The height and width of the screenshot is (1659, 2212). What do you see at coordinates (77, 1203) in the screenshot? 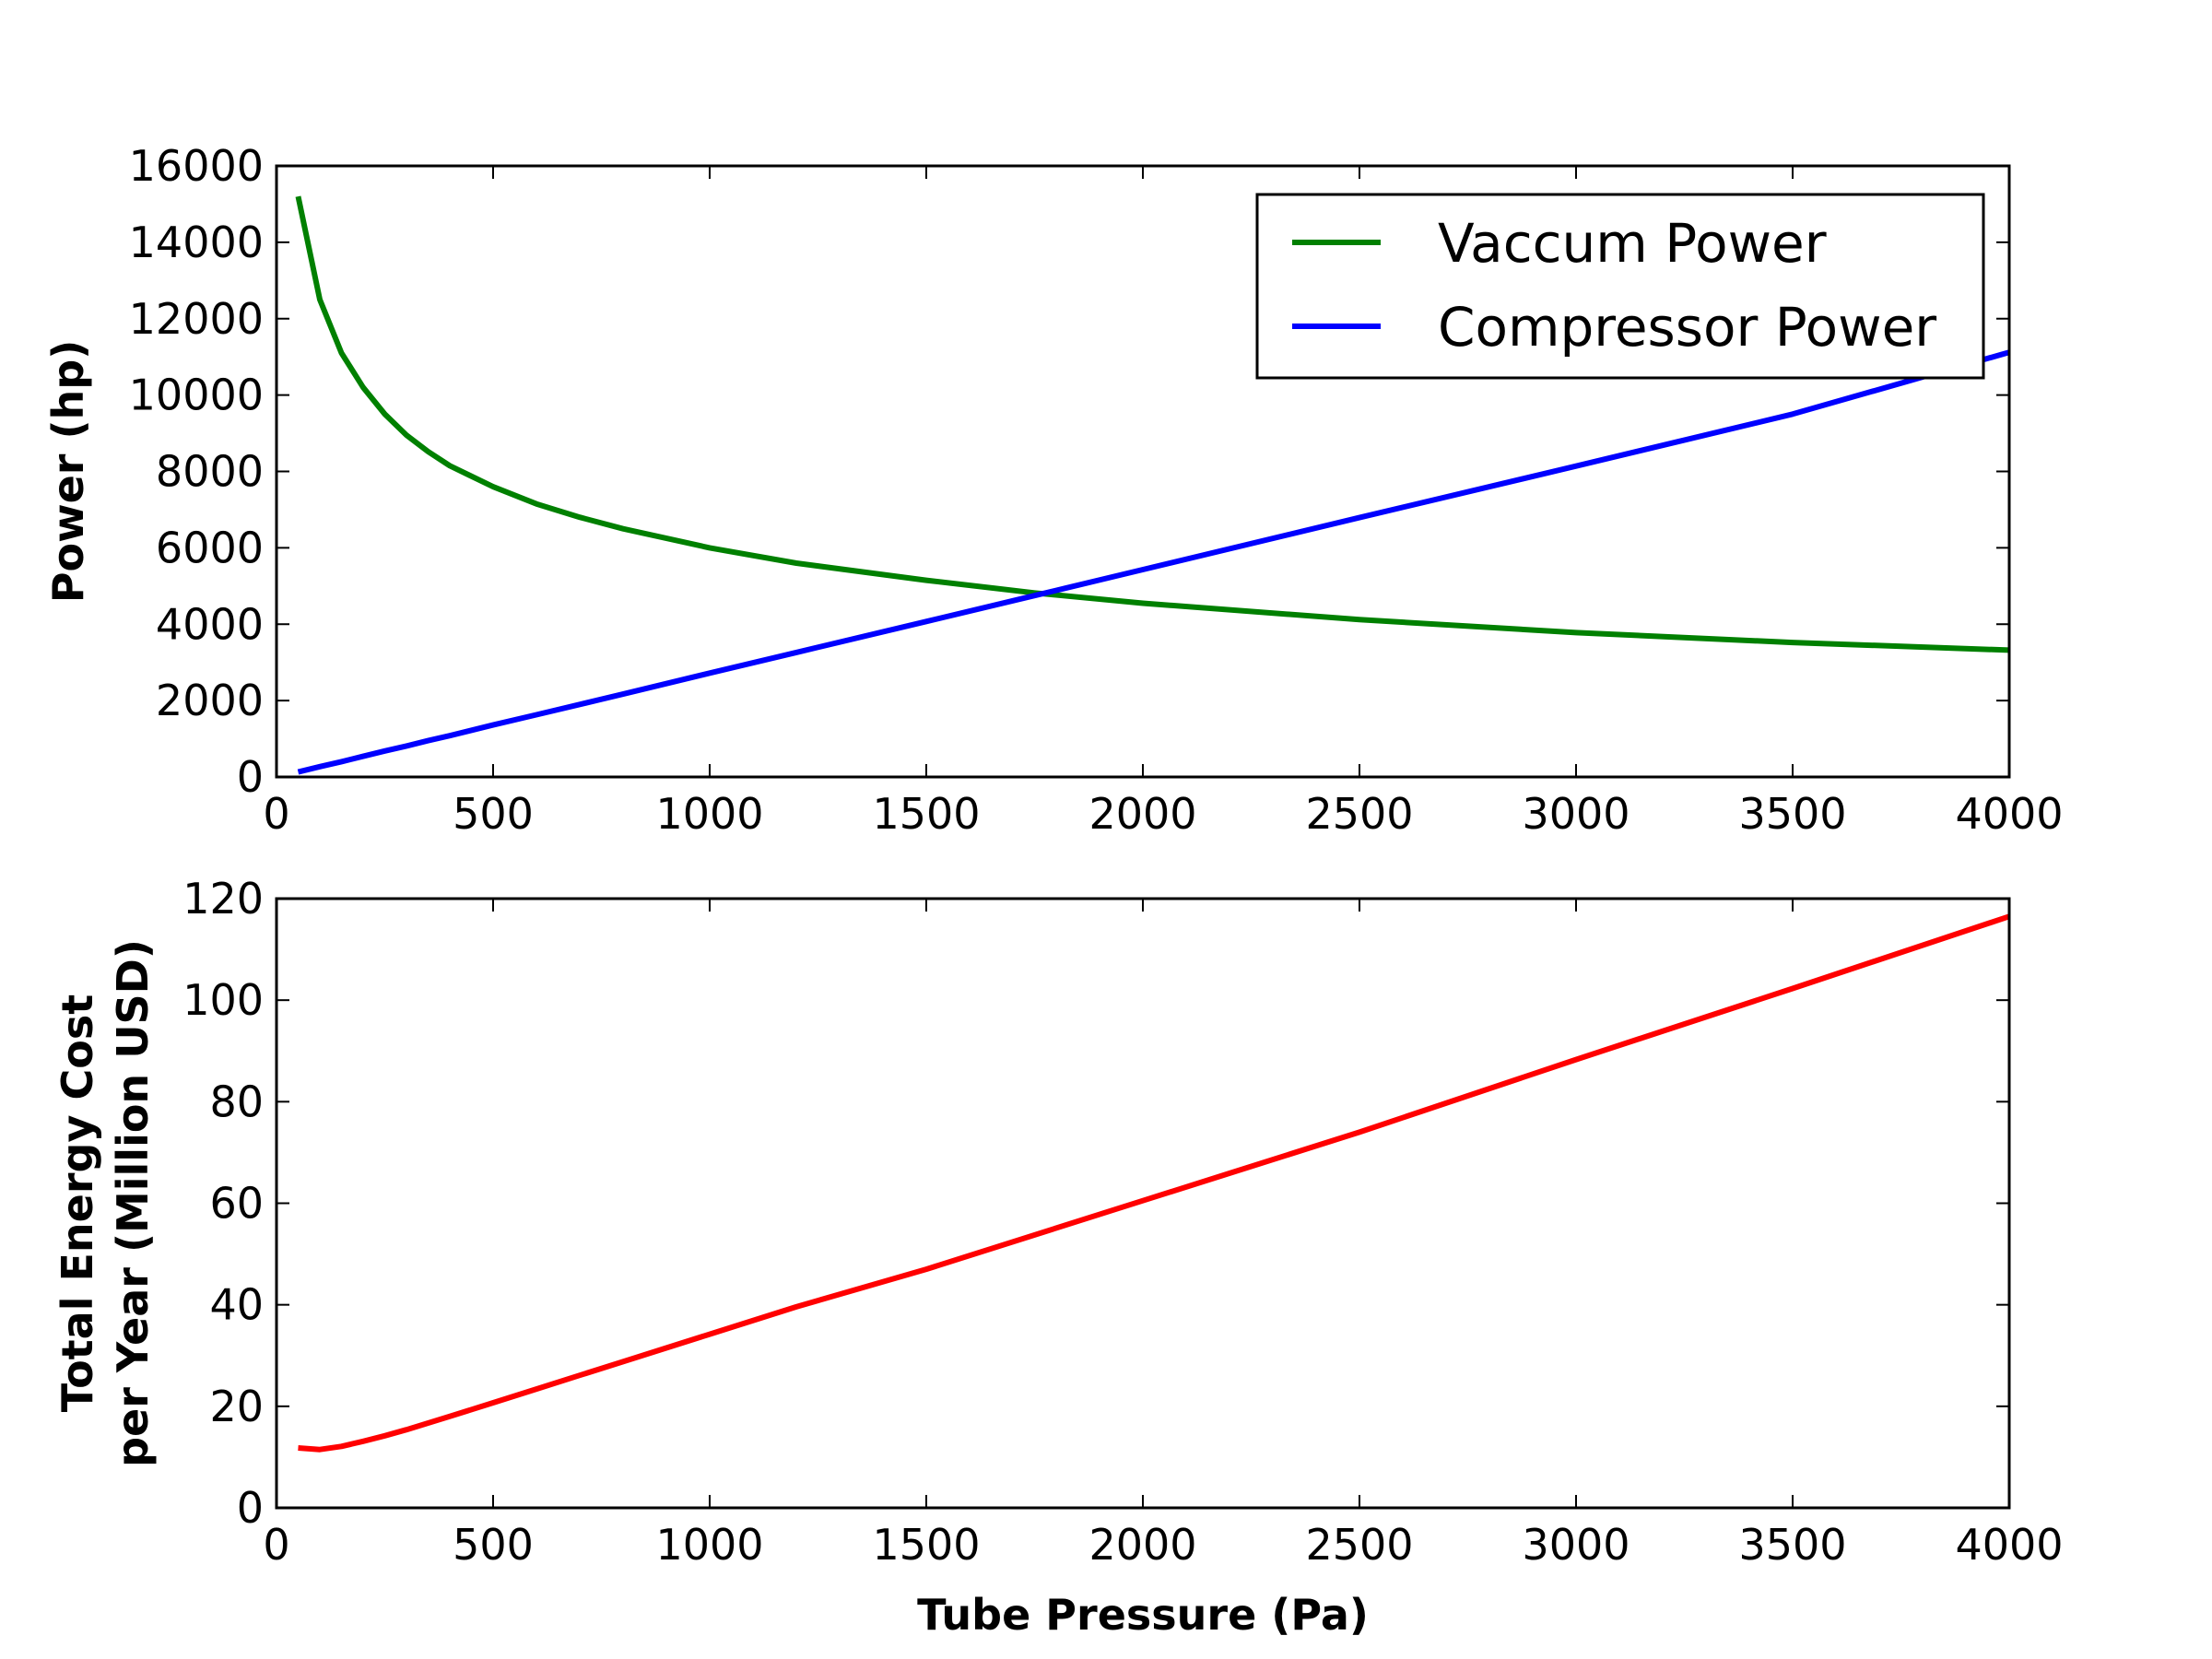
I see `y-axis-label-line-1: Total Energy Cost` at bounding box center [77, 1203].